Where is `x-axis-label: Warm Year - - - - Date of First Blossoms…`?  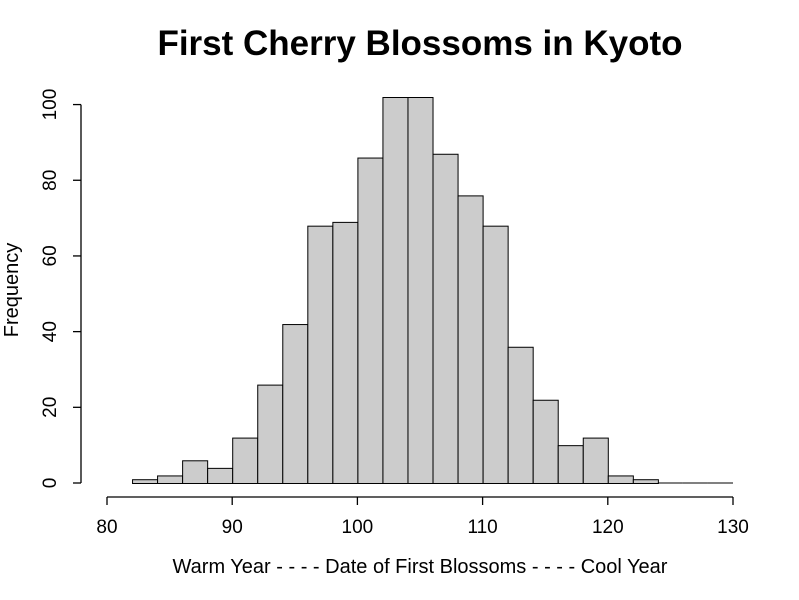 x-axis-label: Warm Year - - - - Date of First Blossoms… is located at coordinates (420, 567).